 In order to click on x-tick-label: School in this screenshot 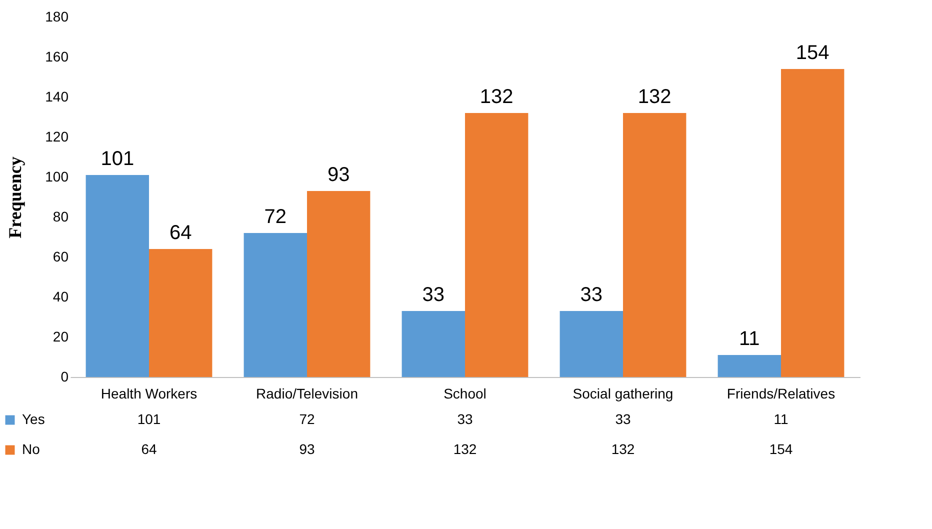, I will do `click(465, 394)`.